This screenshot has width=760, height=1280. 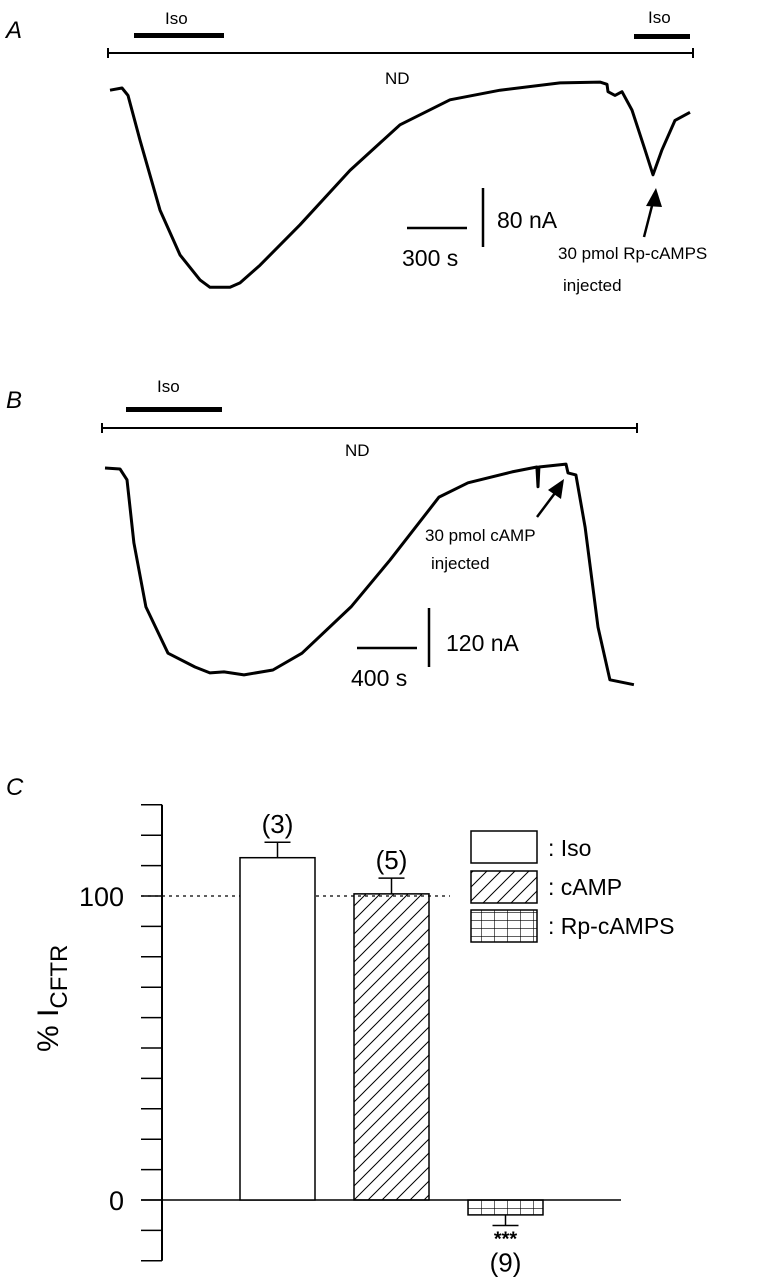 I want to click on current-scale-label-b: 120 nA, so click(x=483, y=643).